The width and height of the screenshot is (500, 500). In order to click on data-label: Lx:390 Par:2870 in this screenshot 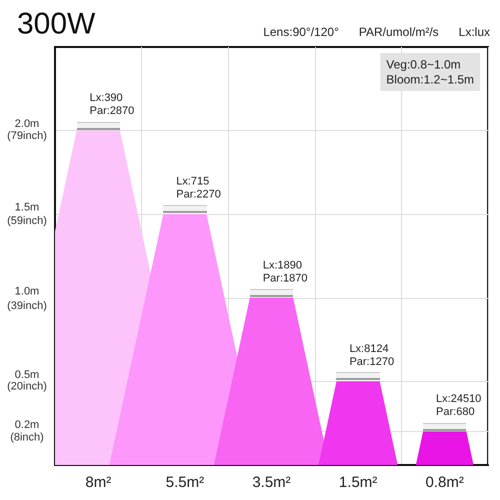, I will do `click(112, 105)`.